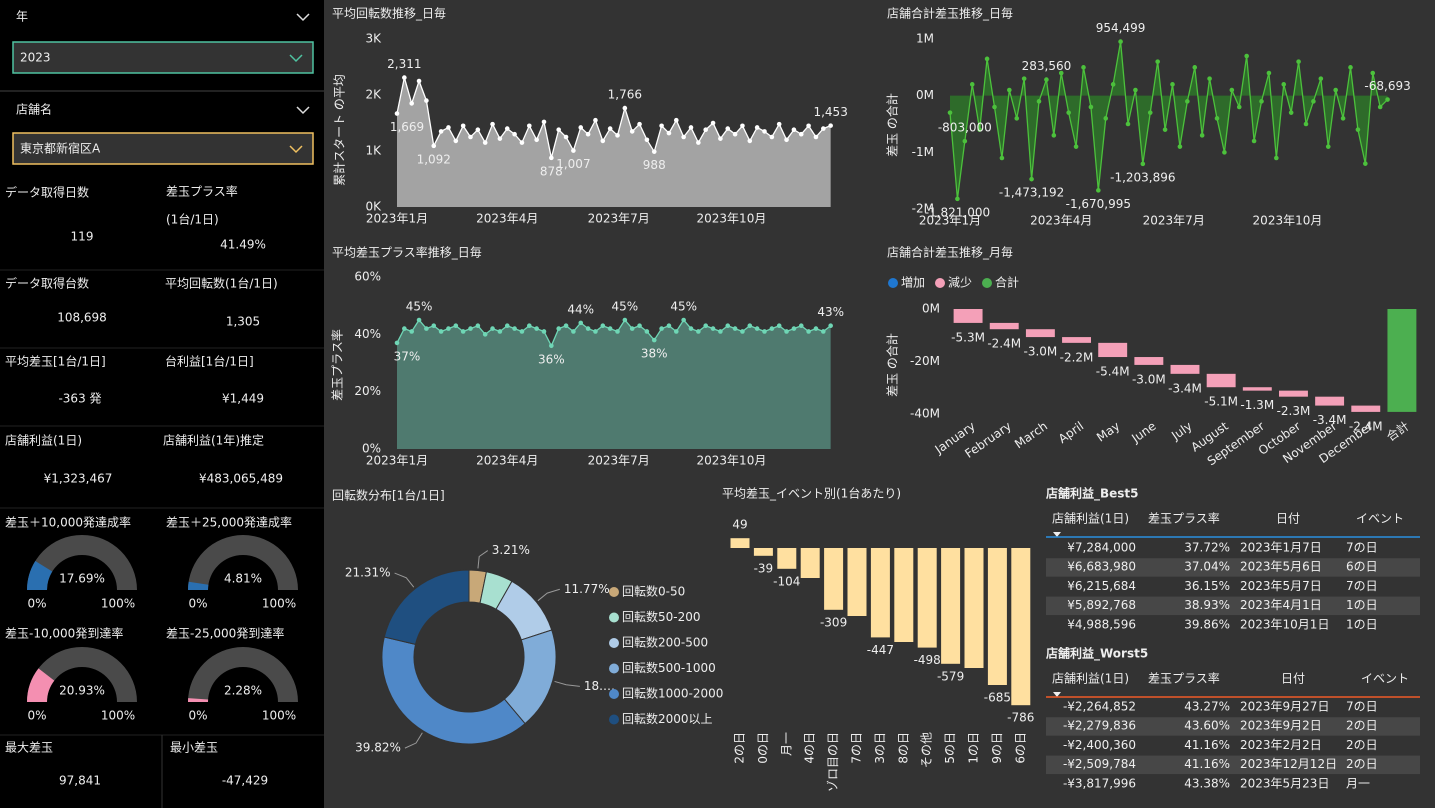 The image size is (1435, 808). I want to click on data-label: 49, so click(739, 525).